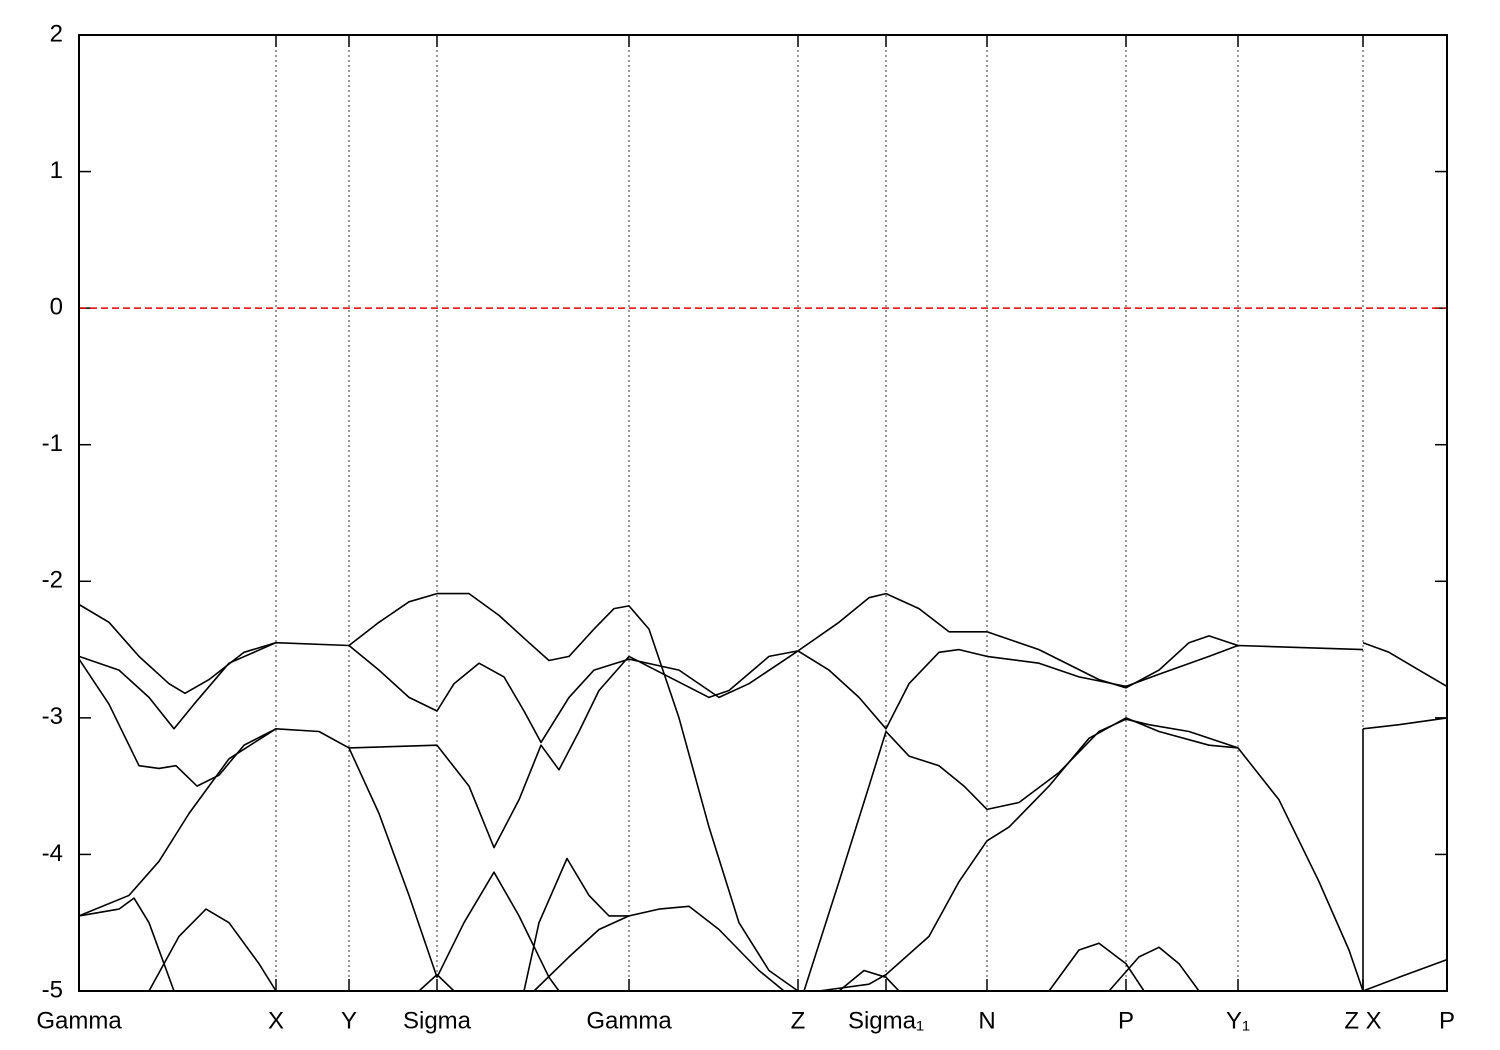  I want to click on y-tick-label: 1, so click(56, 170).